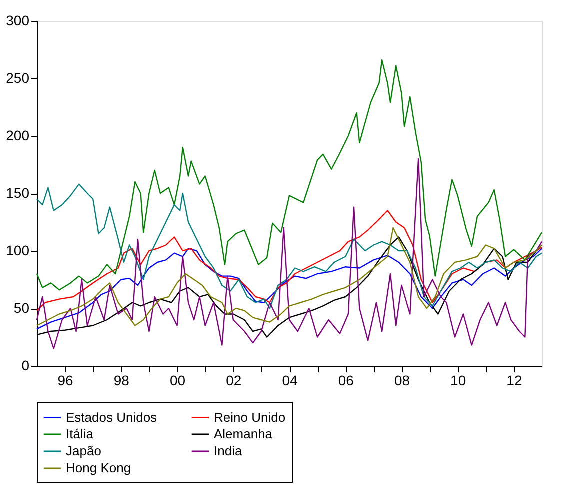 The image size is (566, 491). I want to click on x-tick-label: 04, so click(290, 380).